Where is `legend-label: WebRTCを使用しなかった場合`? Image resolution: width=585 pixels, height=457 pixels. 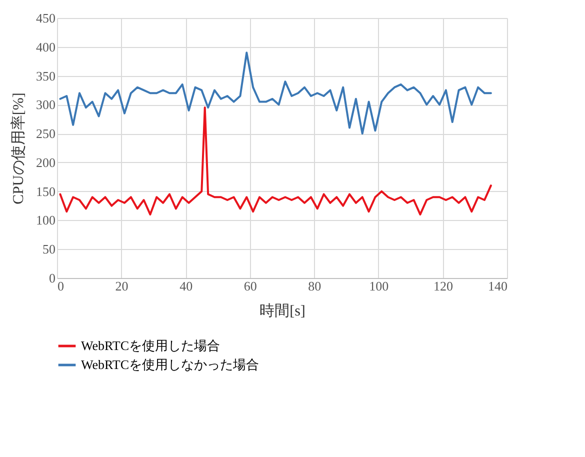 legend-label: WebRTCを使用しなかった場合 is located at coordinates (170, 364).